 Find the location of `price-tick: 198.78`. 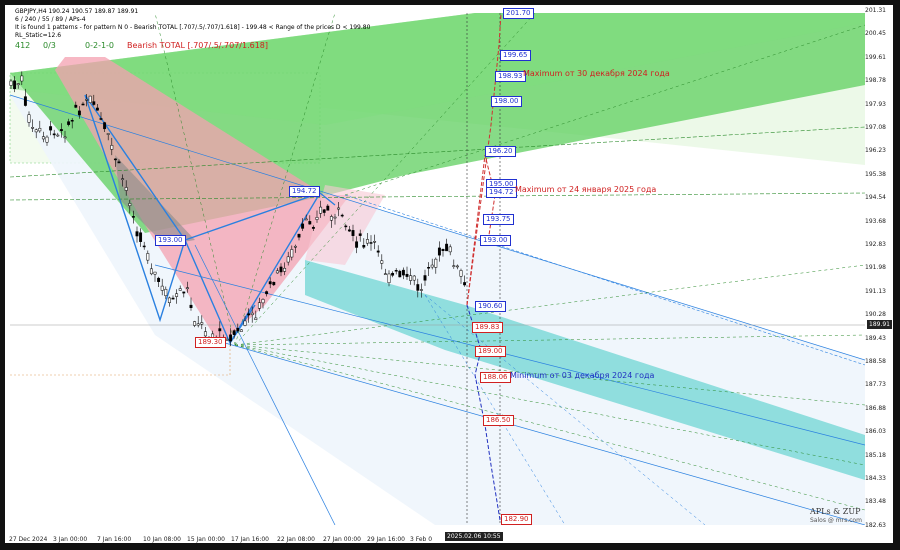

price-tick: 198.78 is located at coordinates (875, 81).